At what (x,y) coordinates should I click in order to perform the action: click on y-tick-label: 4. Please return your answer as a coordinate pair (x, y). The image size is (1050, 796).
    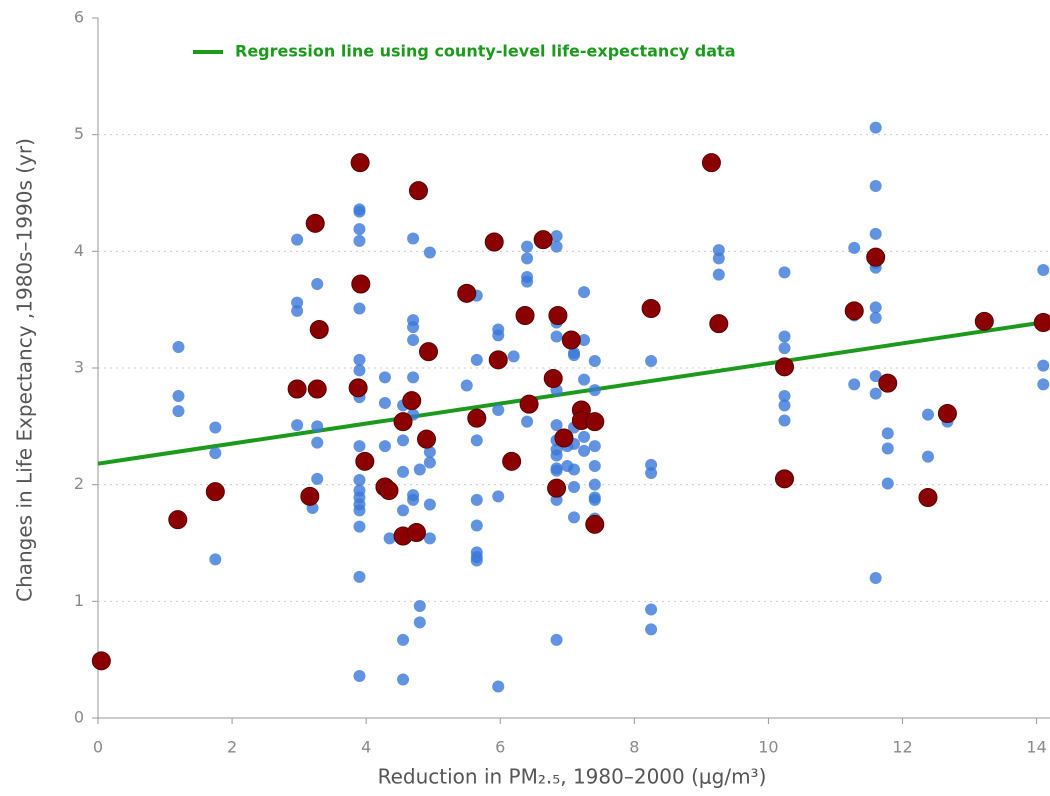
    Looking at the image, I should click on (79, 250).